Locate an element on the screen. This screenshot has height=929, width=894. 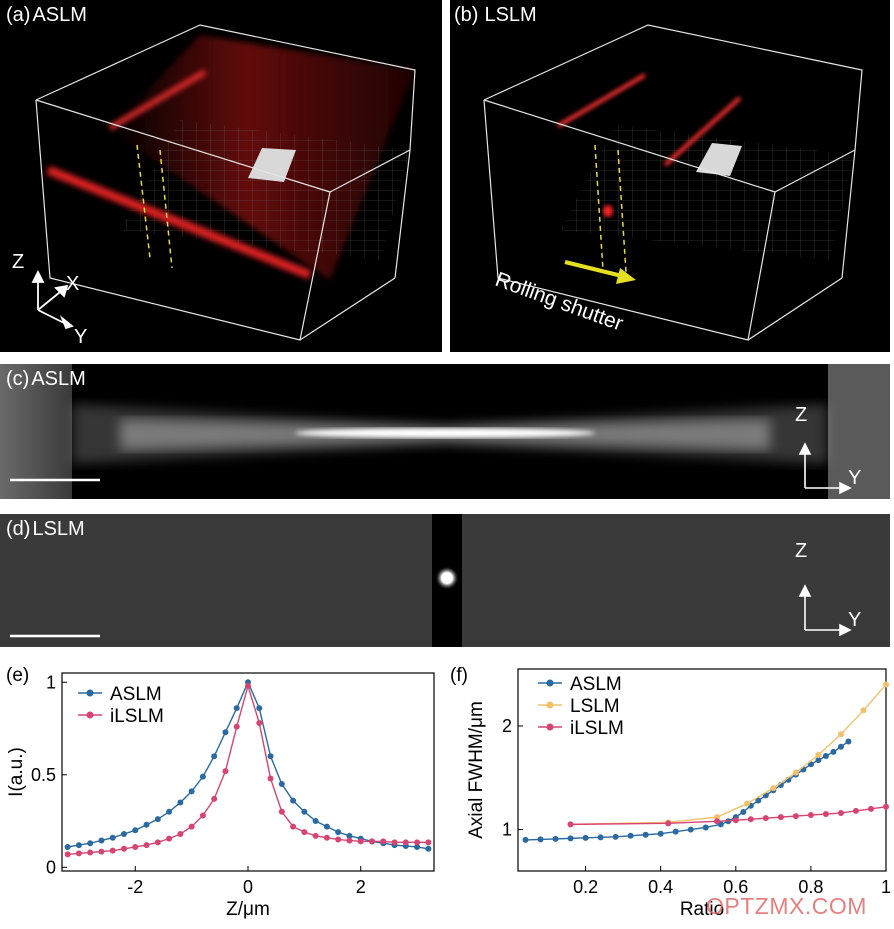
panel-tag: (e) is located at coordinates (17, 675).